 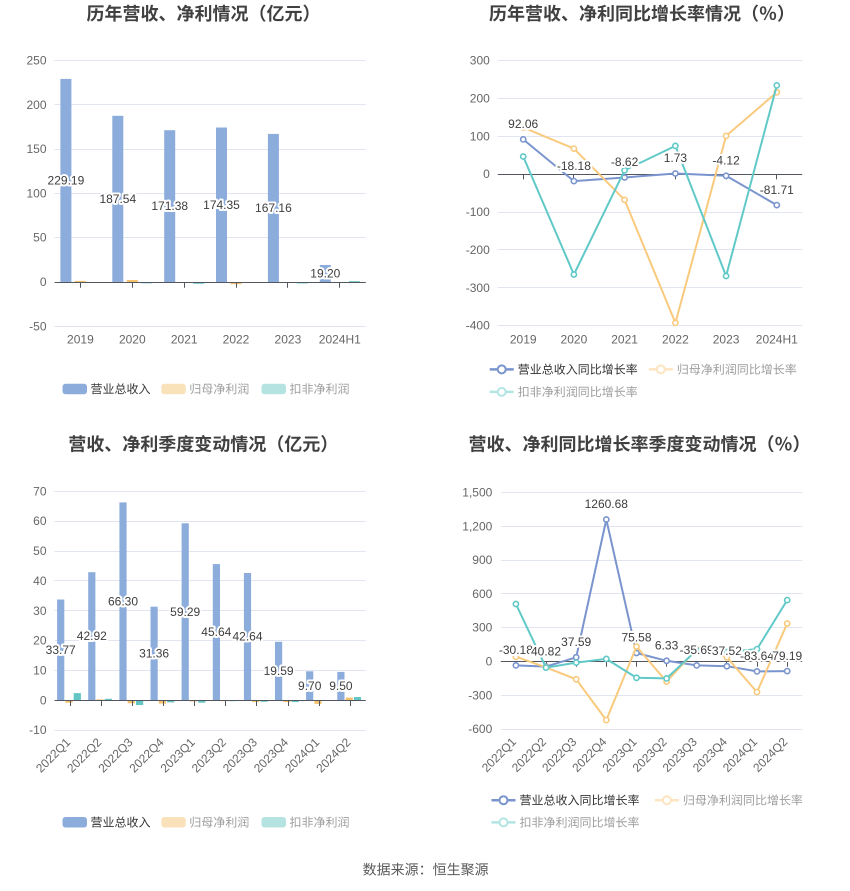 I want to click on svg-text: 42.64, so click(x=247, y=637).